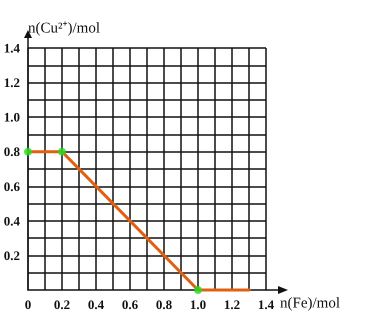  Describe the element at coordinates (310, 304) in the screenshot. I see `x-axis-title: n(Fe)/mol` at that location.